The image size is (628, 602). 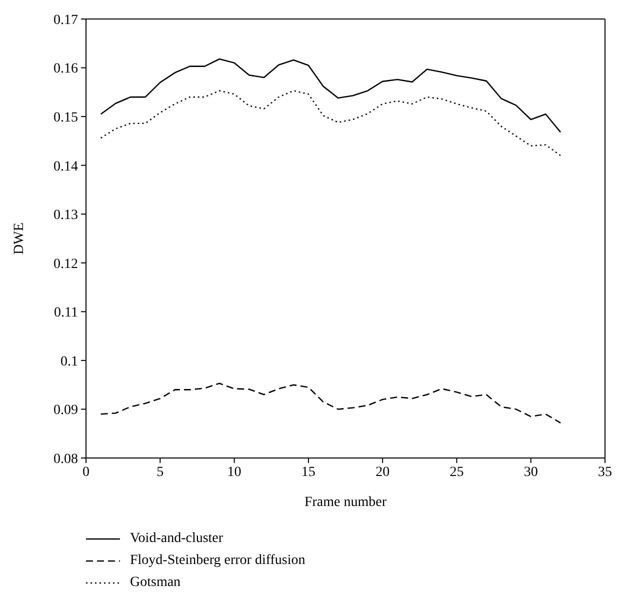 I want to click on x-tick-label: 15, so click(x=308, y=472).